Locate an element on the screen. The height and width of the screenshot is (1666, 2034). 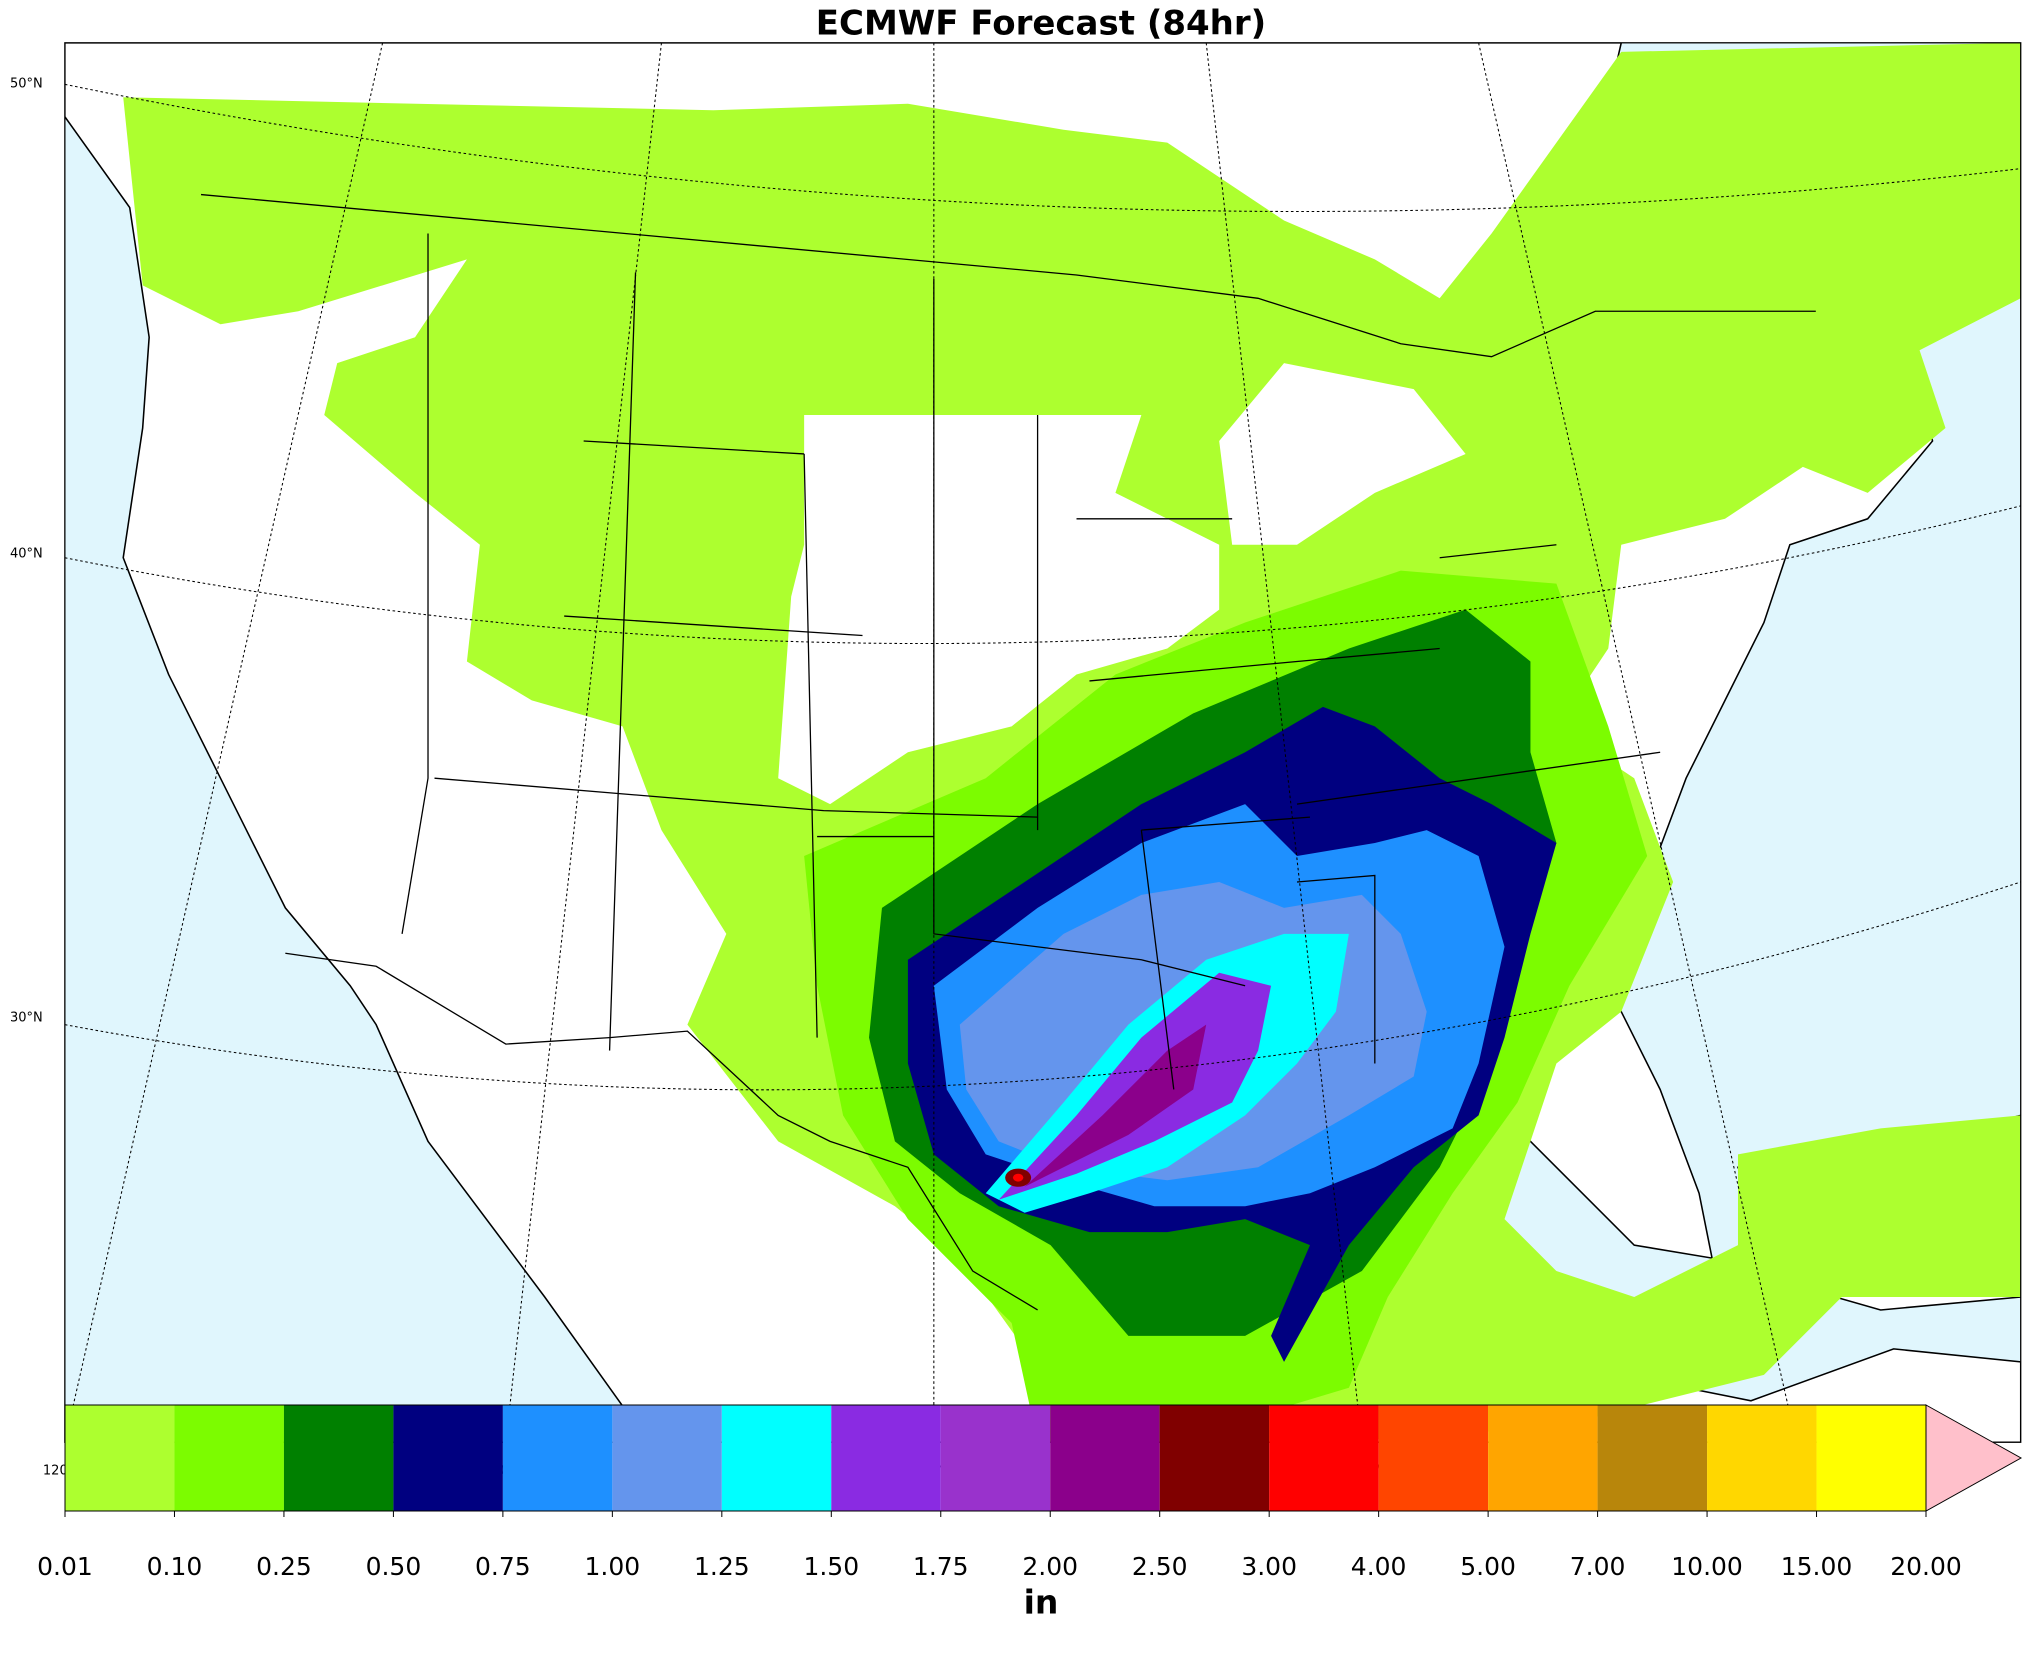
colorbar-tick-label: 7.00 is located at coordinates (1598, 1566).